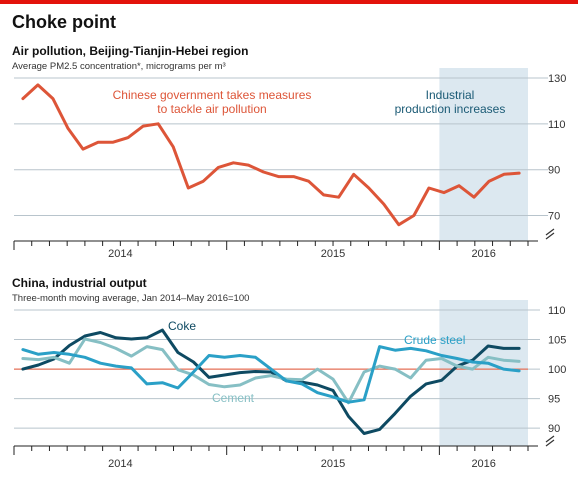 Image resolution: width=578 pixels, height=480 pixels. Describe the element at coordinates (483, 154) in the screenshot. I see `panel1-shaded-period` at that location.